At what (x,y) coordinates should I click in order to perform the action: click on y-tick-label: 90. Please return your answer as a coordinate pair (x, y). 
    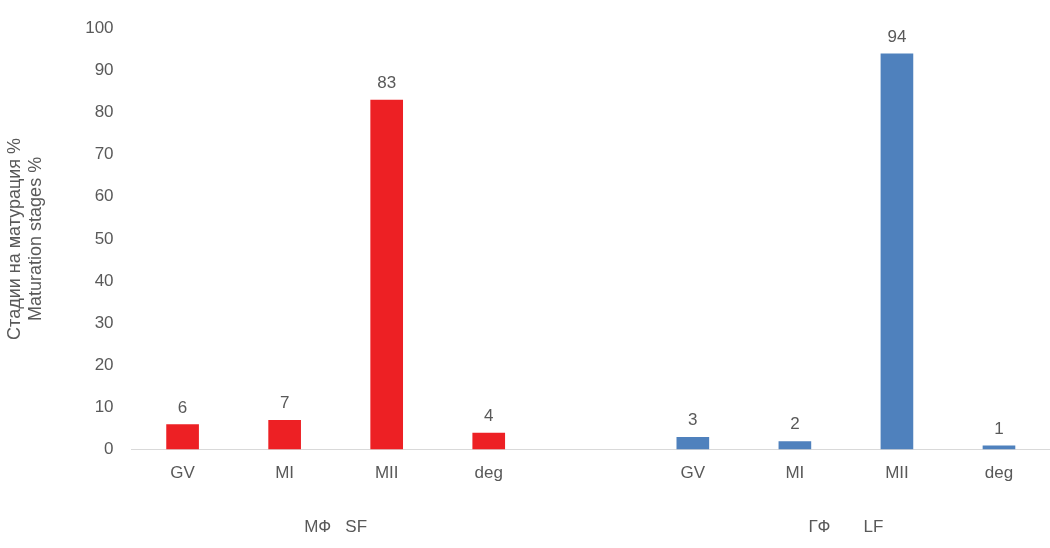
    Looking at the image, I should click on (104, 70).